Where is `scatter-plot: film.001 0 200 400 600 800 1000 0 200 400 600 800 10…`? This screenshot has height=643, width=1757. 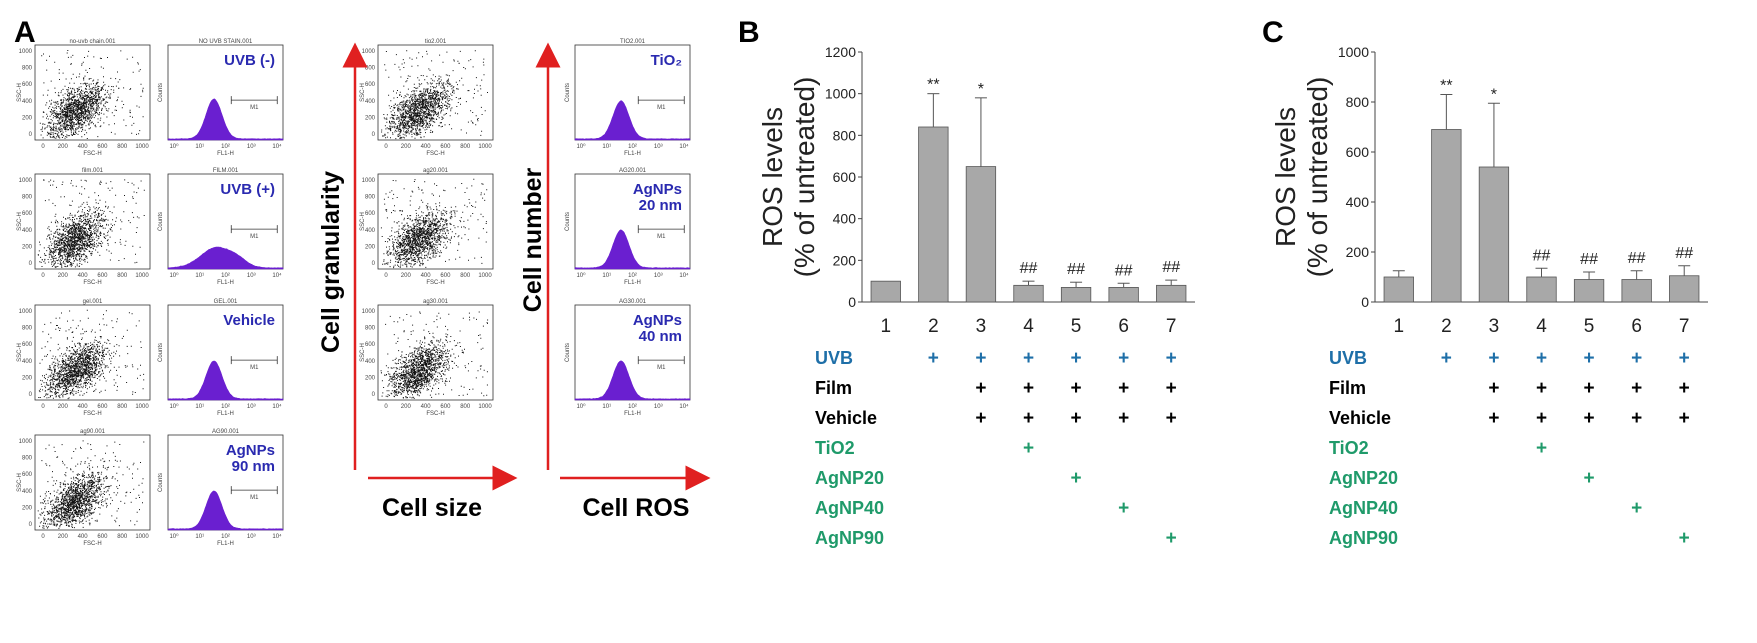
scatter-plot: film.001 0 200 400 600 800 1000 0 200 400 600 800 10… is located at coordinates (84, 227).